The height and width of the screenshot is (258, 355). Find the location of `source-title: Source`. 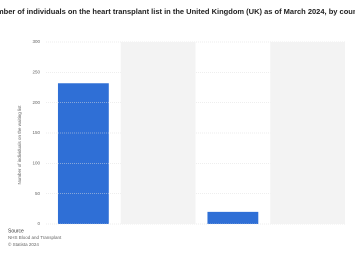

source-title: Source is located at coordinates (16, 231).